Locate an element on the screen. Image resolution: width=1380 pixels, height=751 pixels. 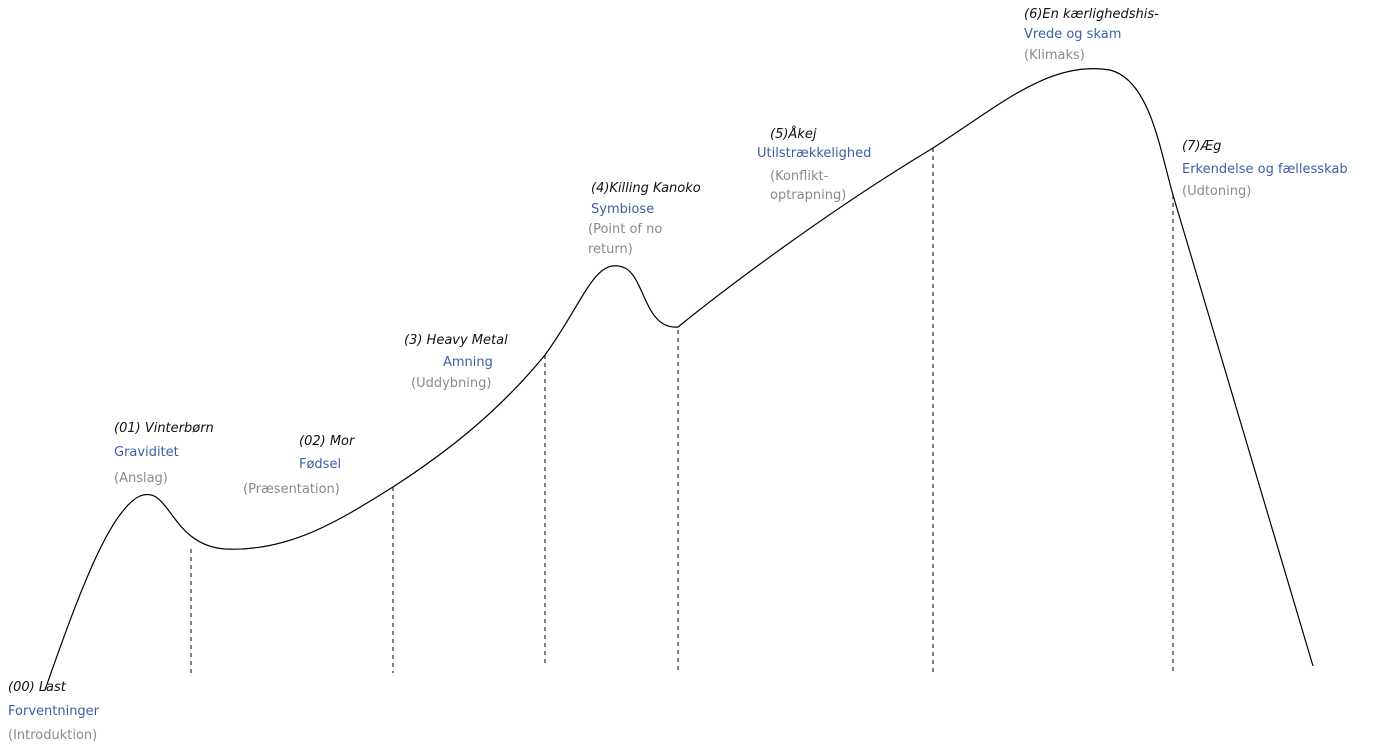
stage-theme: Graviditet is located at coordinates (146, 452).